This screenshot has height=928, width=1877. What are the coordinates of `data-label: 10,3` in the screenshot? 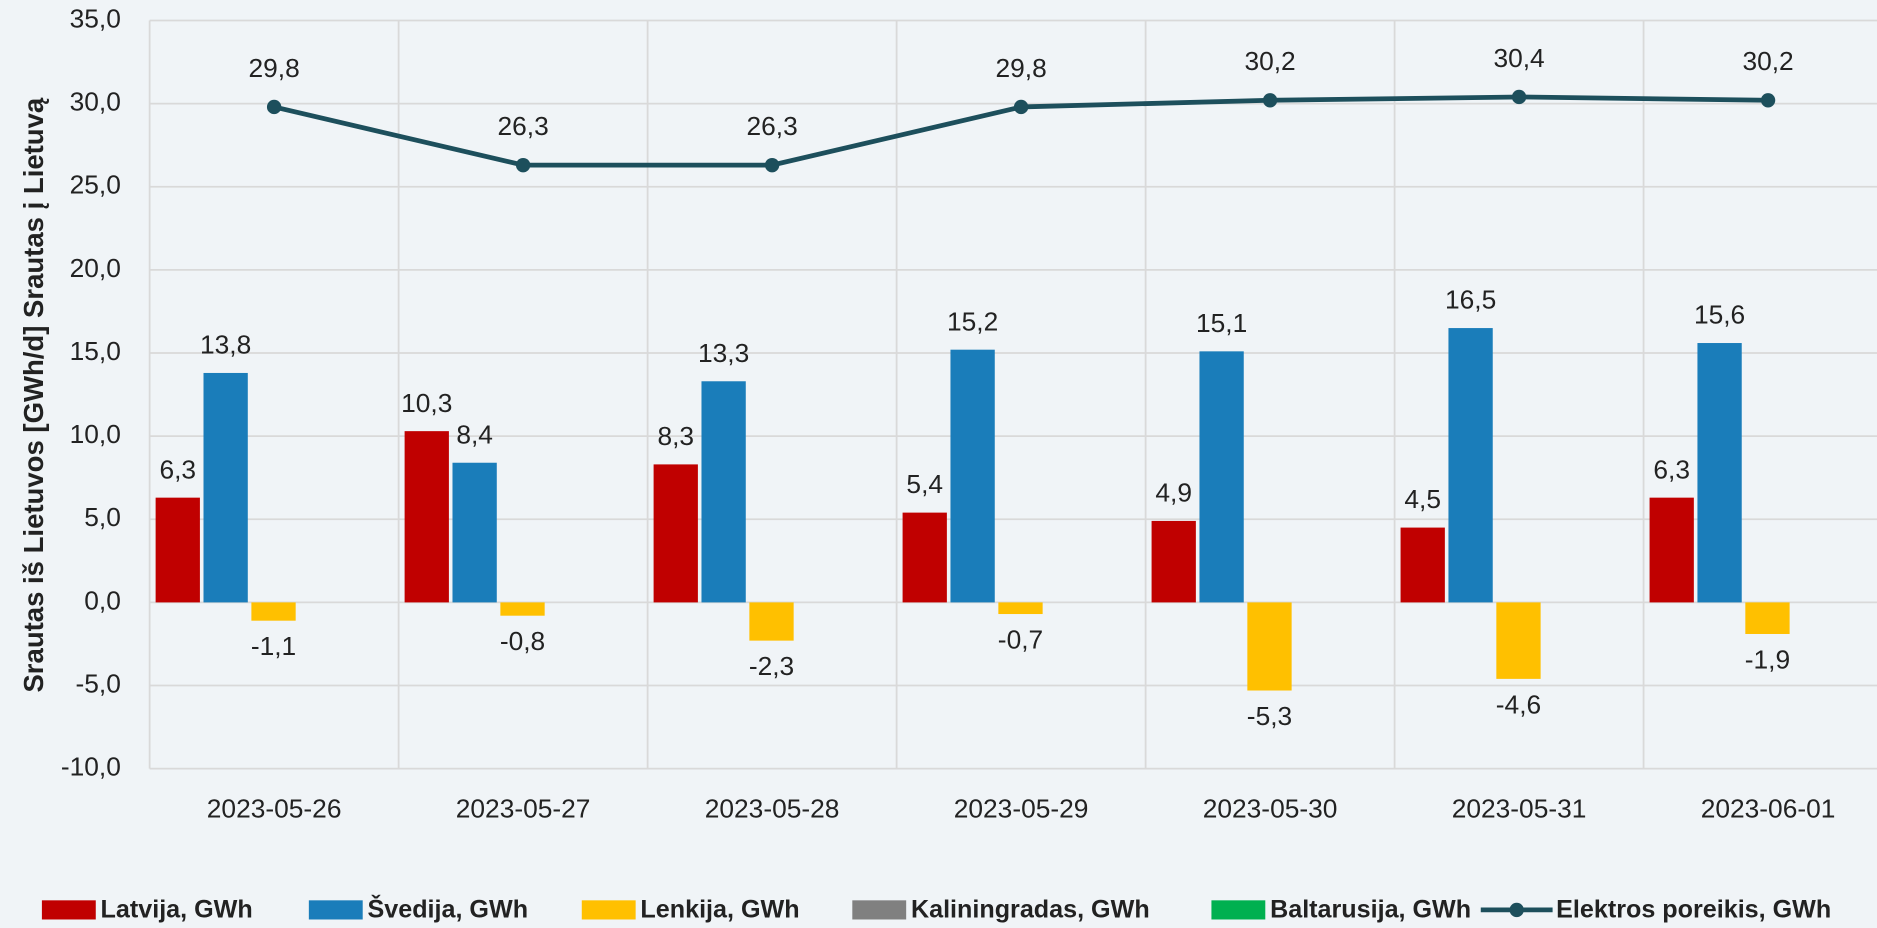 It's located at (426, 403).